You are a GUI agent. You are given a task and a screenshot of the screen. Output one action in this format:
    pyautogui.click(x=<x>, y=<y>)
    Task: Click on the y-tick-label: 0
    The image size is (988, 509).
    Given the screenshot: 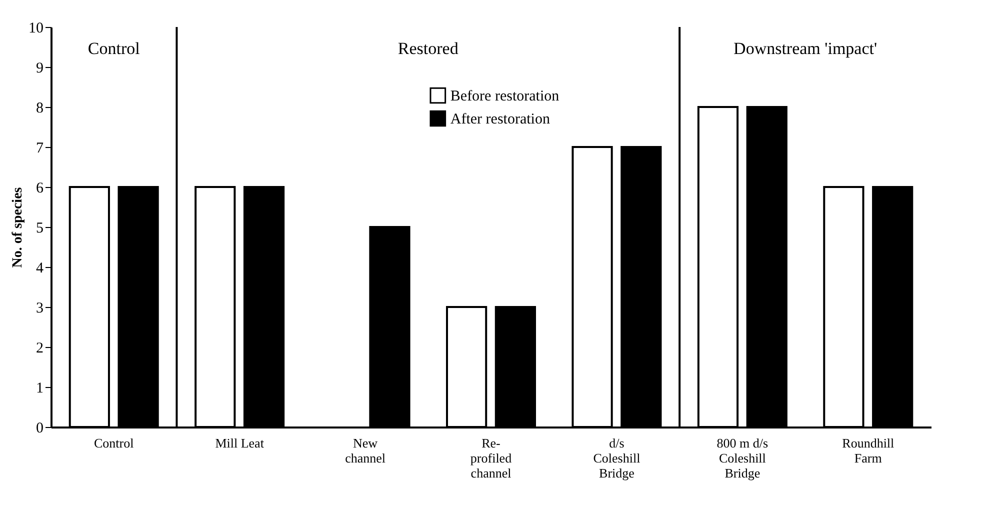 What is the action you would take?
    pyautogui.click(x=40, y=428)
    